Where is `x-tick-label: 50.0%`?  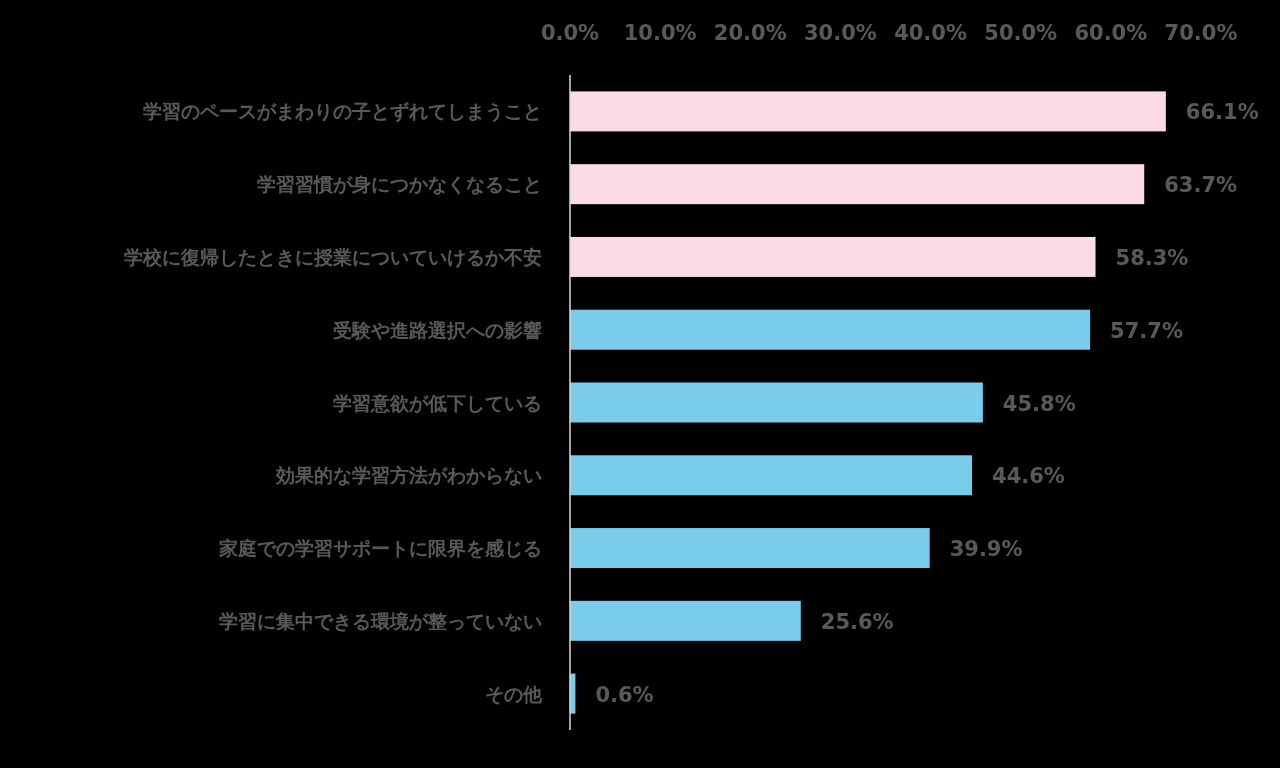
x-tick-label: 50.0% is located at coordinates (1021, 33).